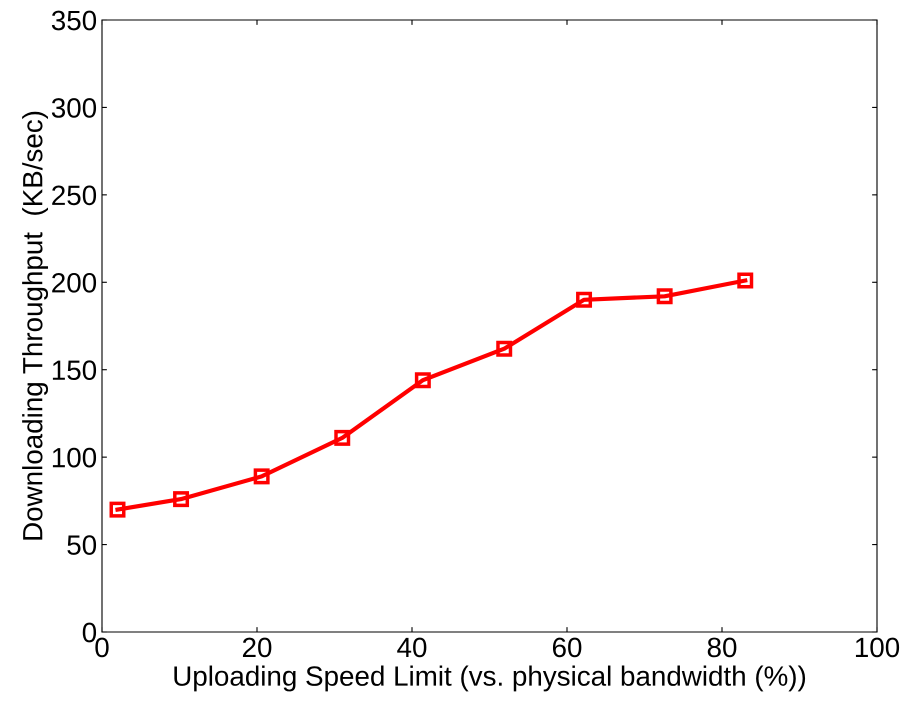 This screenshot has width=906, height=702. Describe the element at coordinates (722, 648) in the screenshot. I see `x-tick-label: 80` at that location.